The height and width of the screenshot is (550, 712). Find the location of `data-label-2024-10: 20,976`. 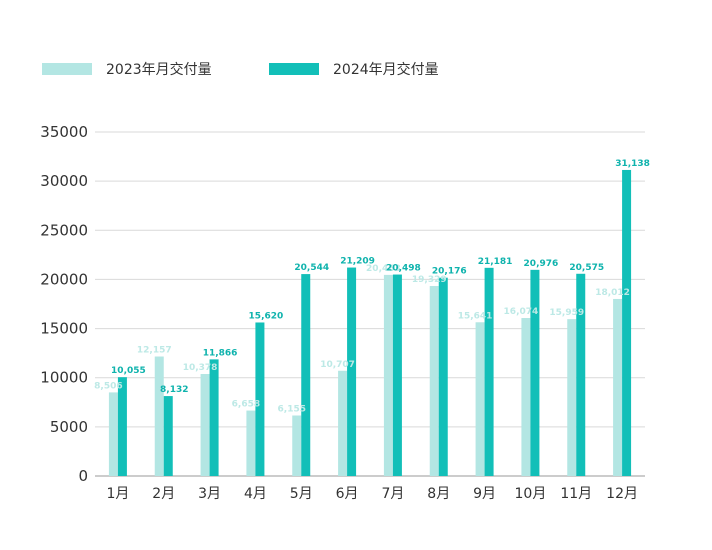

data-label-2024-10: 20,976 is located at coordinates (541, 264).